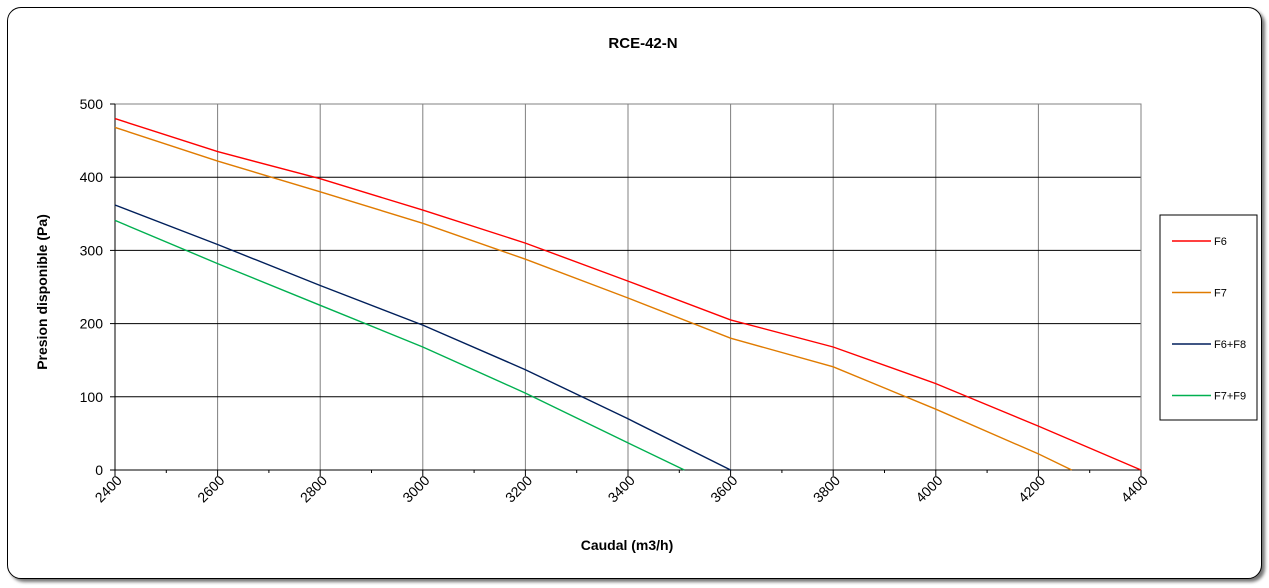  I want to click on x-tick-label: 3000, so click(415, 488).